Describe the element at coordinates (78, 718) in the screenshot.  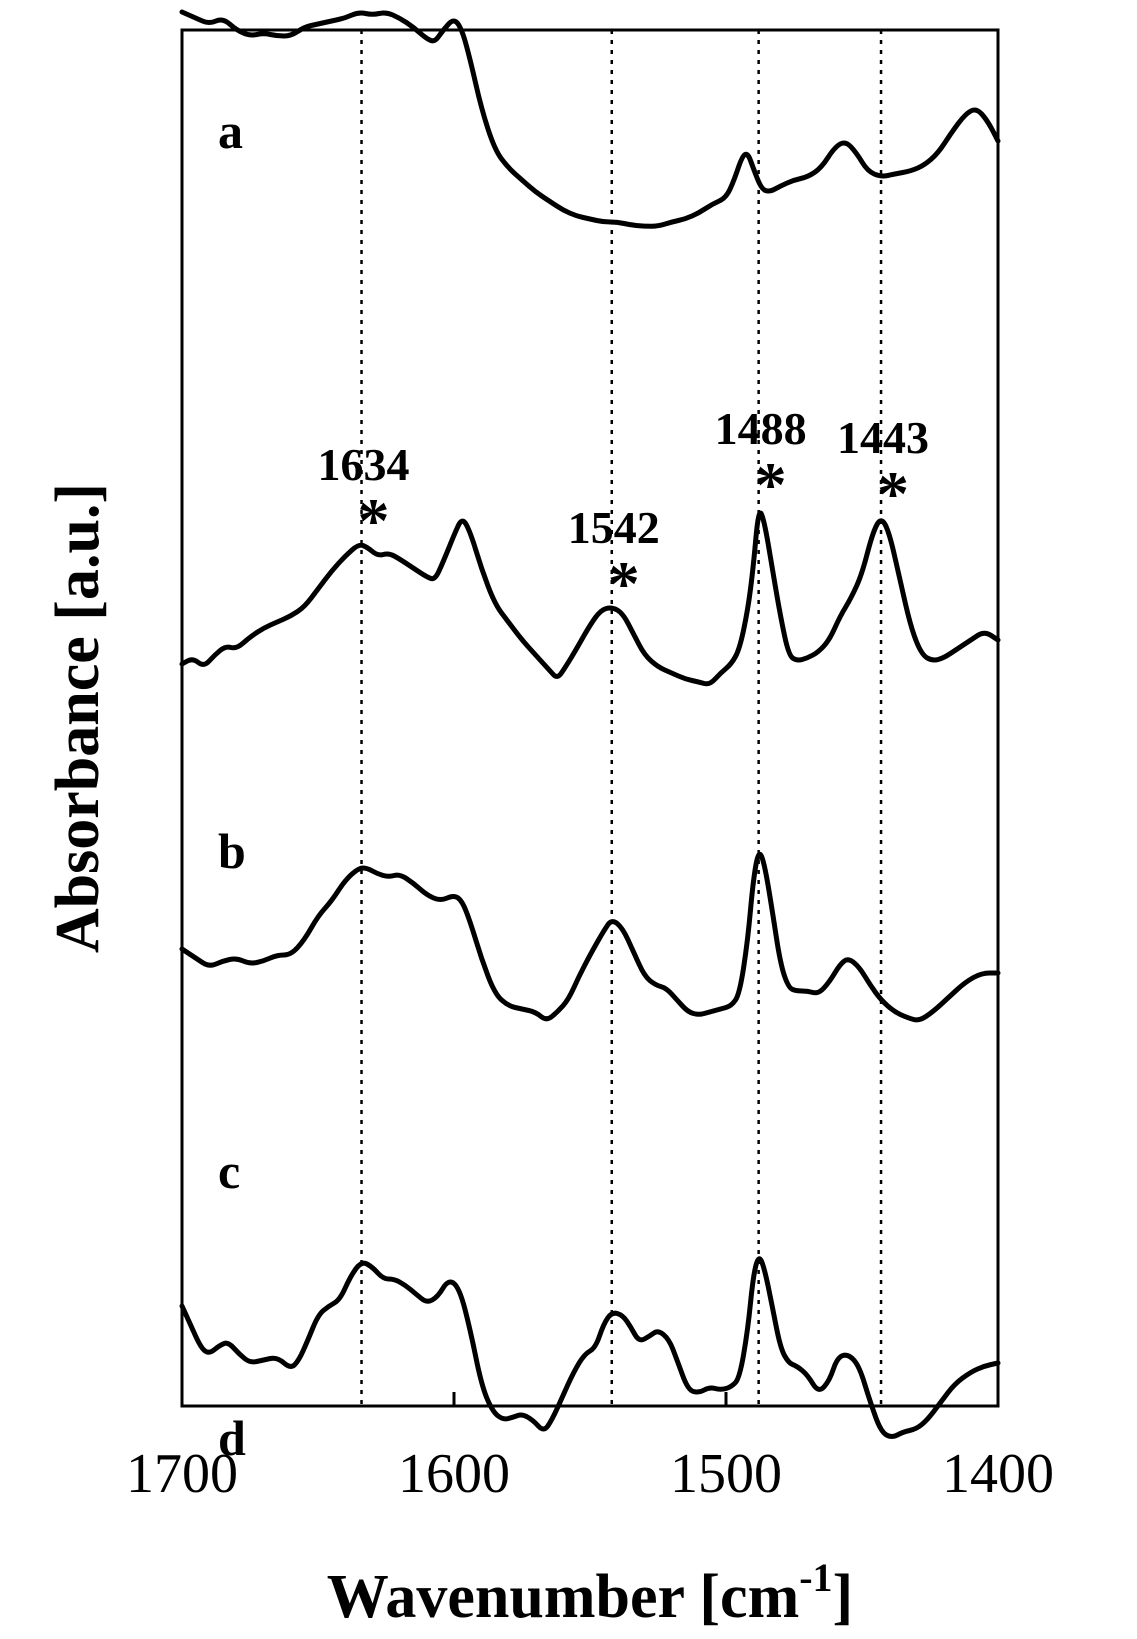
I see `y-axis-title: Absorbance [a.u.]` at that location.